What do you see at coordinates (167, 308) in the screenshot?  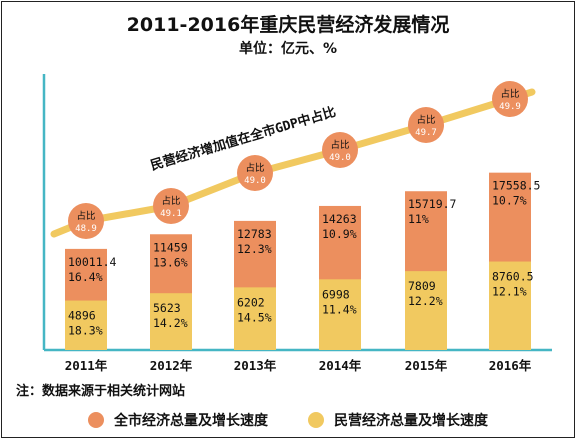 I see `label-private-value: 5623` at bounding box center [167, 308].